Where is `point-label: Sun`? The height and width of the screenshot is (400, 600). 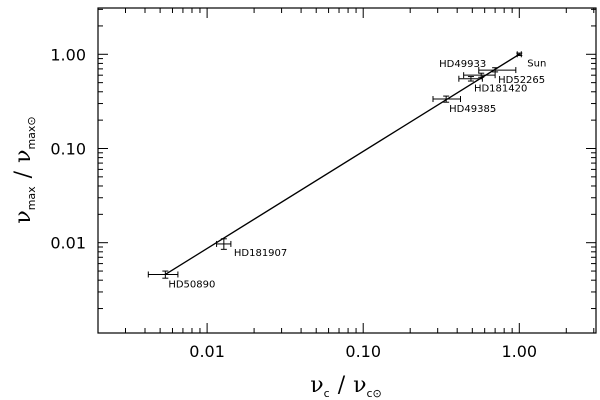 point-label: Sun is located at coordinates (536, 63).